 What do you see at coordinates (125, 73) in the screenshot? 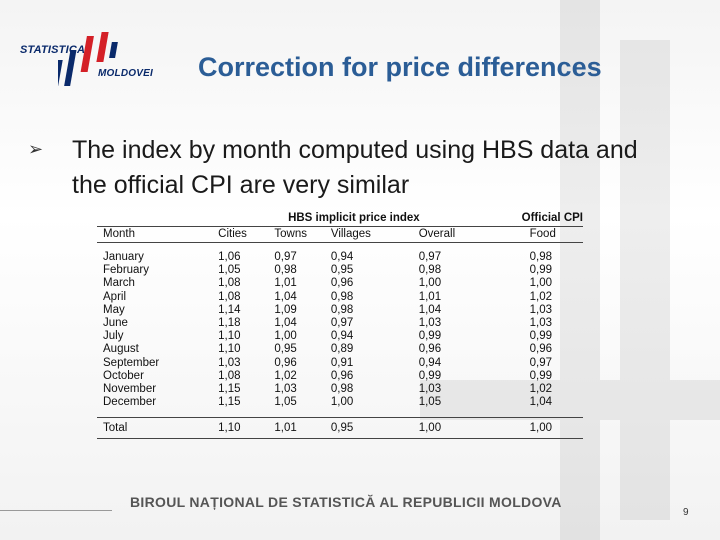
I see `logo-text-moldovei: MOLDOVEI` at bounding box center [125, 73].